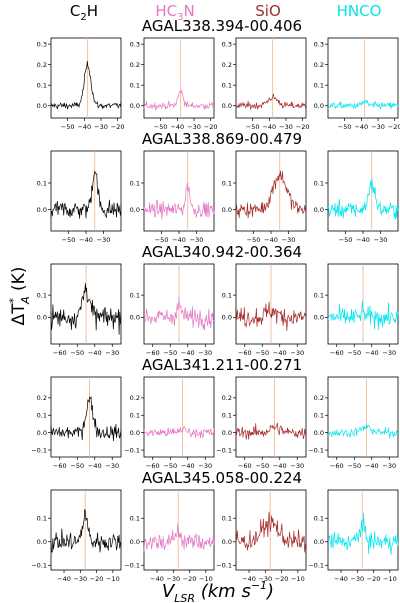 This screenshot has width=400, height=603. Describe the element at coordinates (19, 296) in the screenshot. I see `y-axis-label: ΔT*A (K)` at that location.